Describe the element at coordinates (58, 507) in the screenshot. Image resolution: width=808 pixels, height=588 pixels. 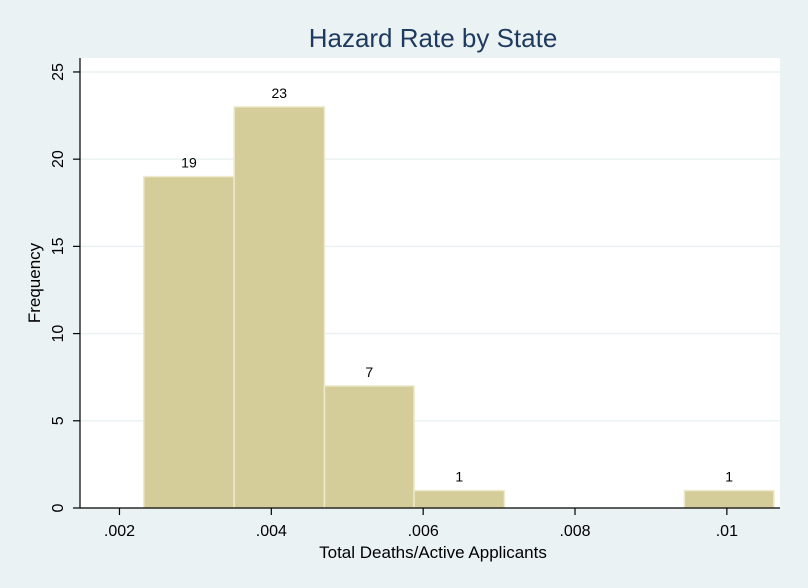
I see `y-tick-label-0: 0` at that location.